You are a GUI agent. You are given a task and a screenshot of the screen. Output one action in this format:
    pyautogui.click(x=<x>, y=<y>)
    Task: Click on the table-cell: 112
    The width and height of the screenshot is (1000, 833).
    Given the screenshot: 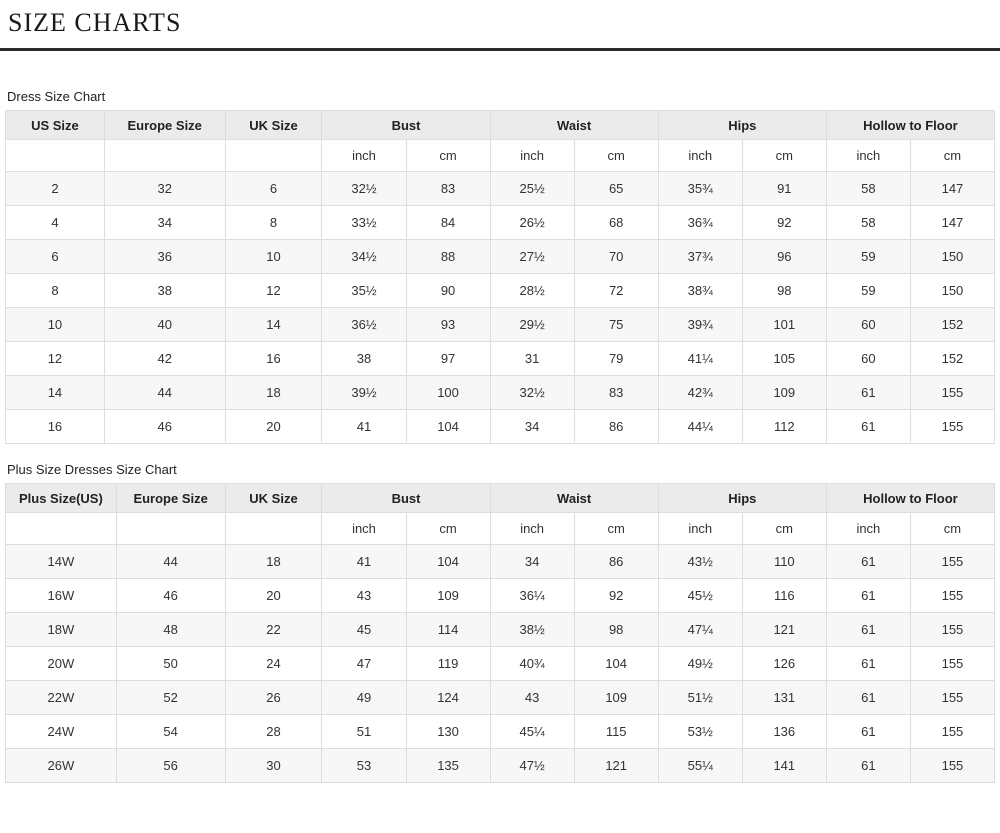 What is the action you would take?
    pyautogui.click(x=784, y=426)
    